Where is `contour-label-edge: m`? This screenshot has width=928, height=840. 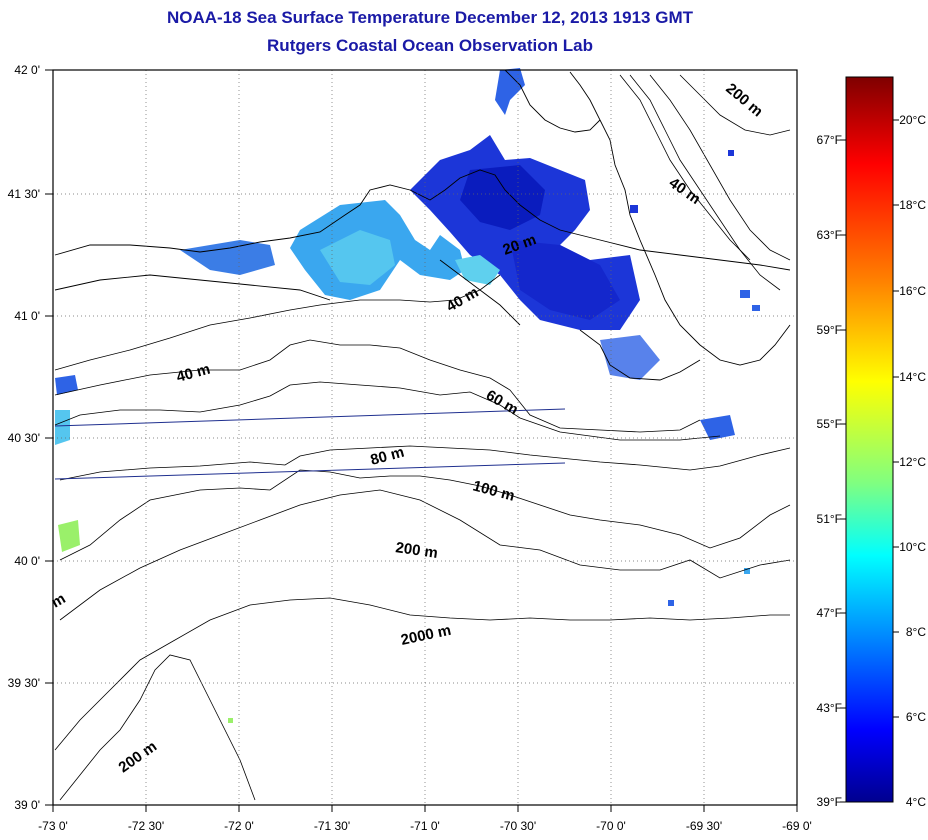 contour-label-edge: m is located at coordinates (59, 600).